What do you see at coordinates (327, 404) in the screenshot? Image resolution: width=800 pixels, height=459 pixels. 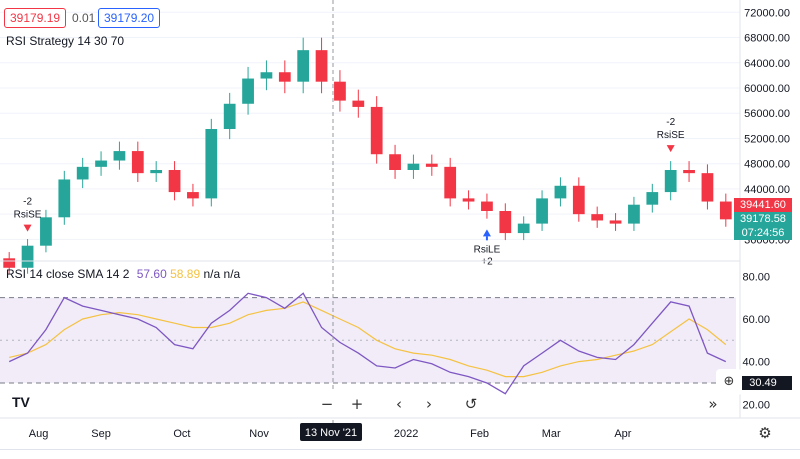 I see `zoom-out-button: −` at bounding box center [327, 404].